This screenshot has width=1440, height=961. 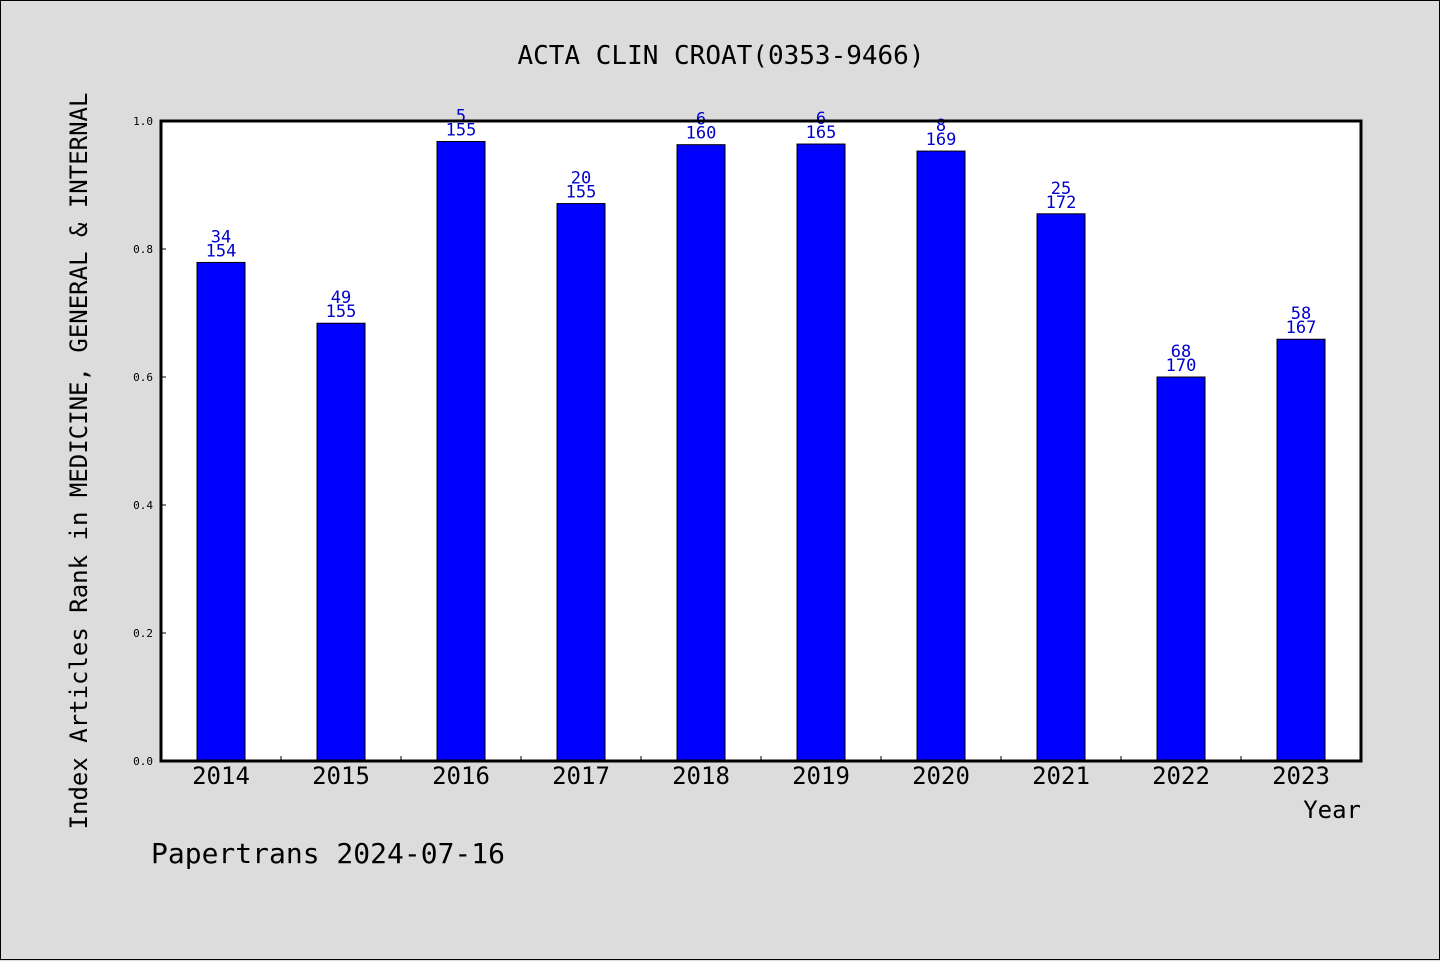 What do you see at coordinates (581, 776) in the screenshot?
I see `x-tick-label-2017: 2017` at bounding box center [581, 776].